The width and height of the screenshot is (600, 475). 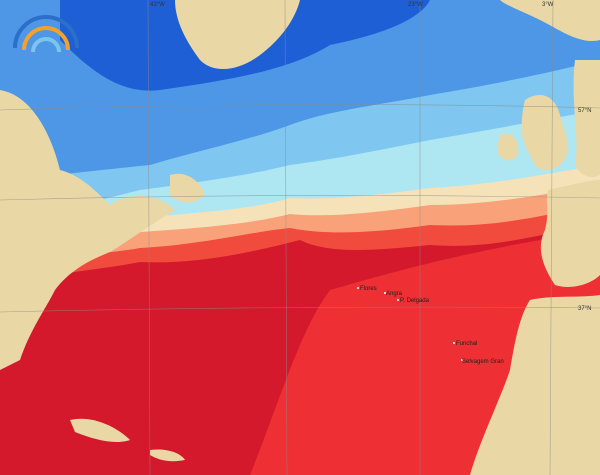 I want to click on grid-label: 57°N, so click(x=584, y=111).